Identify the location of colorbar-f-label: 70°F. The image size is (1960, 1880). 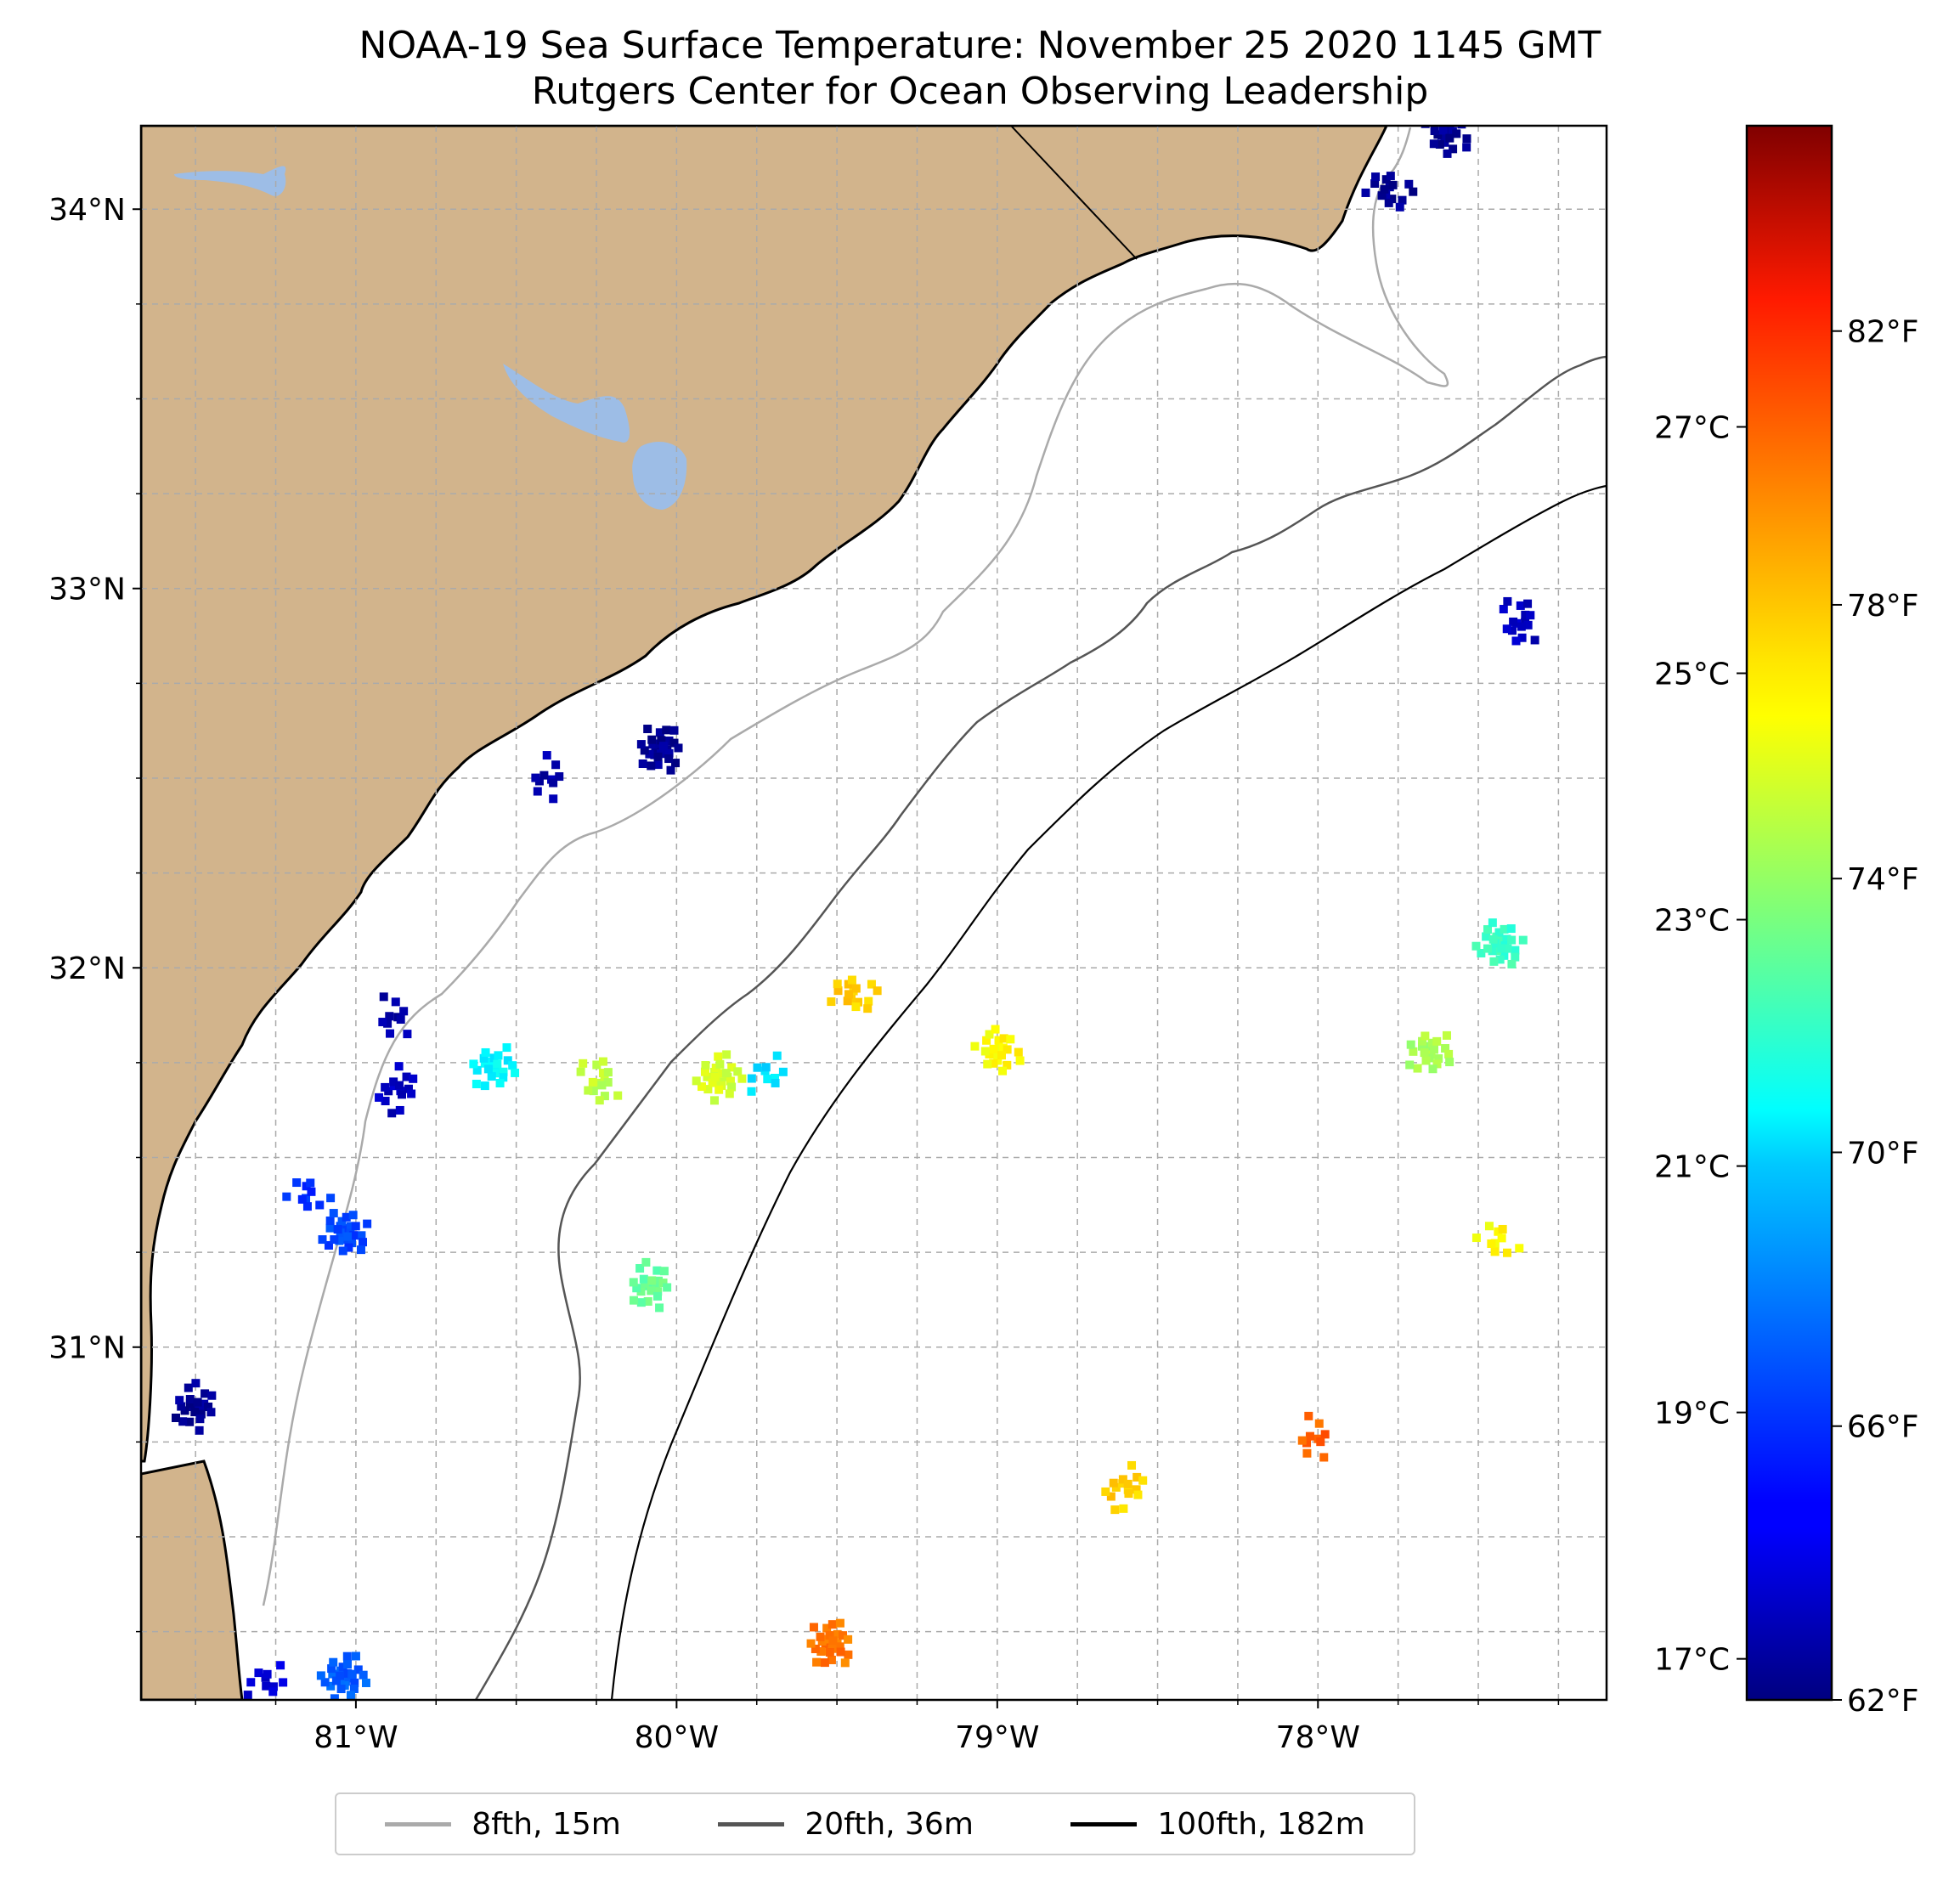
(1883, 1153).